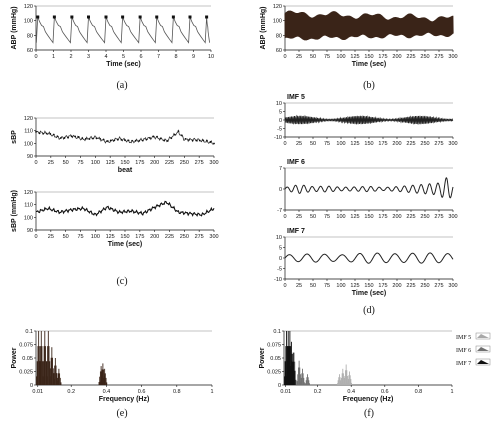 Image resolution: width=500 pixels, height=427 pixels. What do you see at coordinates (279, 238) in the screenshot?
I see `y-tick-label: 10` at bounding box center [279, 238].